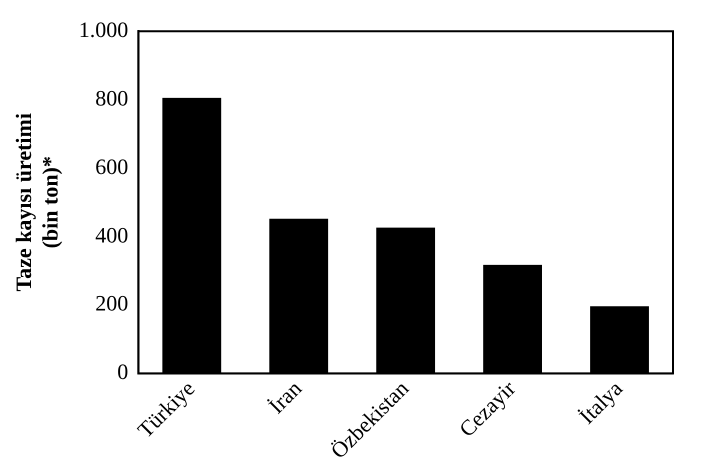 The width and height of the screenshot is (701, 476). I want to click on y-axis-title: Taze kayısı üretimi (bin ton)*, so click(36, 202).